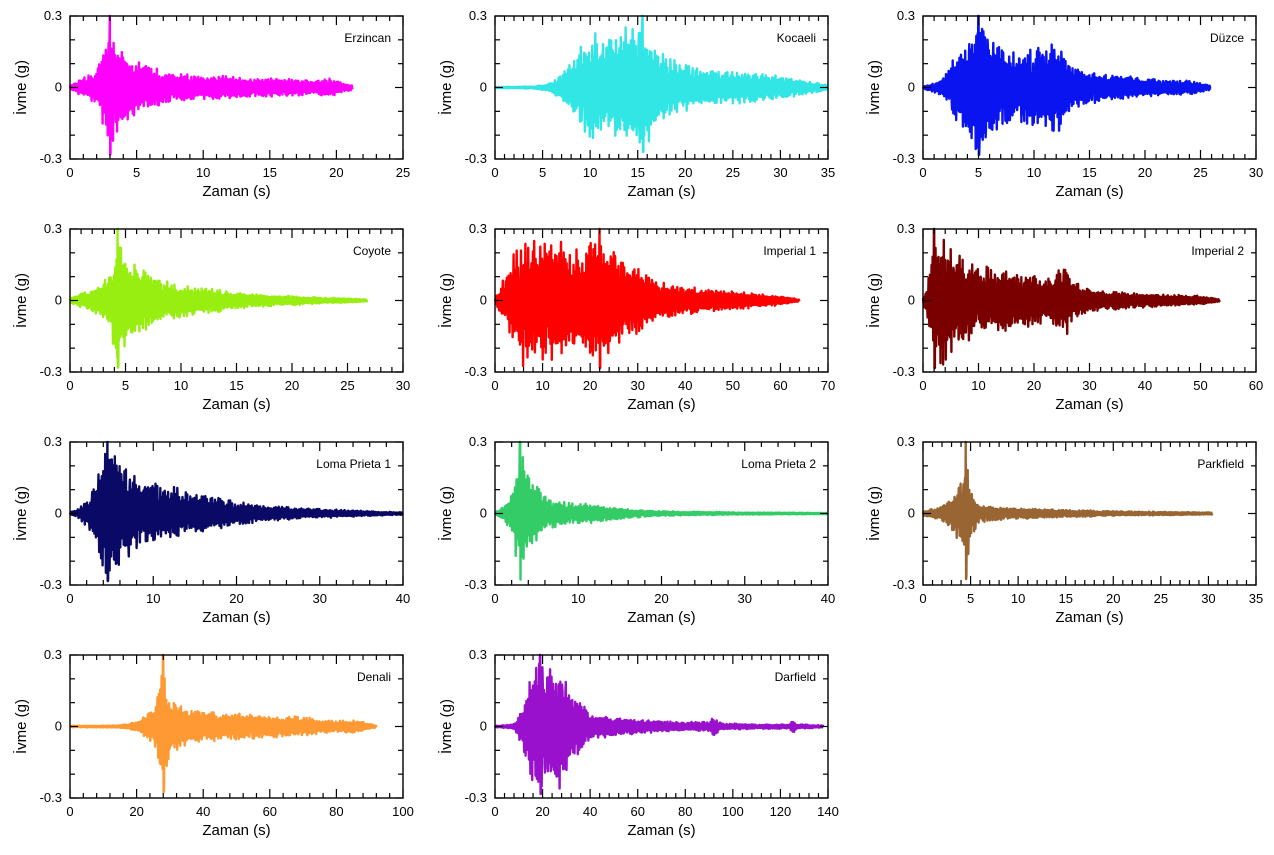 The image size is (1274, 855). Describe the element at coordinates (1256, 385) in the screenshot. I see `x-tick-label: 60` at that location.